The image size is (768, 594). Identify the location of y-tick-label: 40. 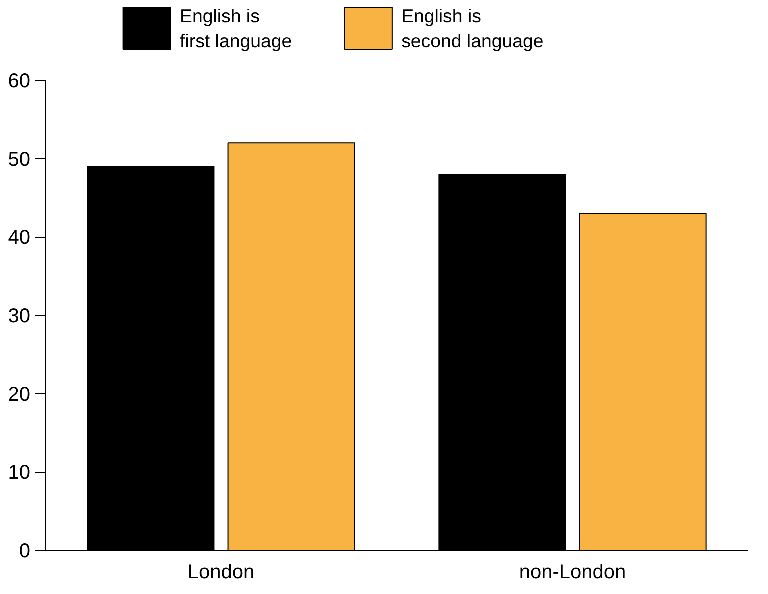
(19, 238).